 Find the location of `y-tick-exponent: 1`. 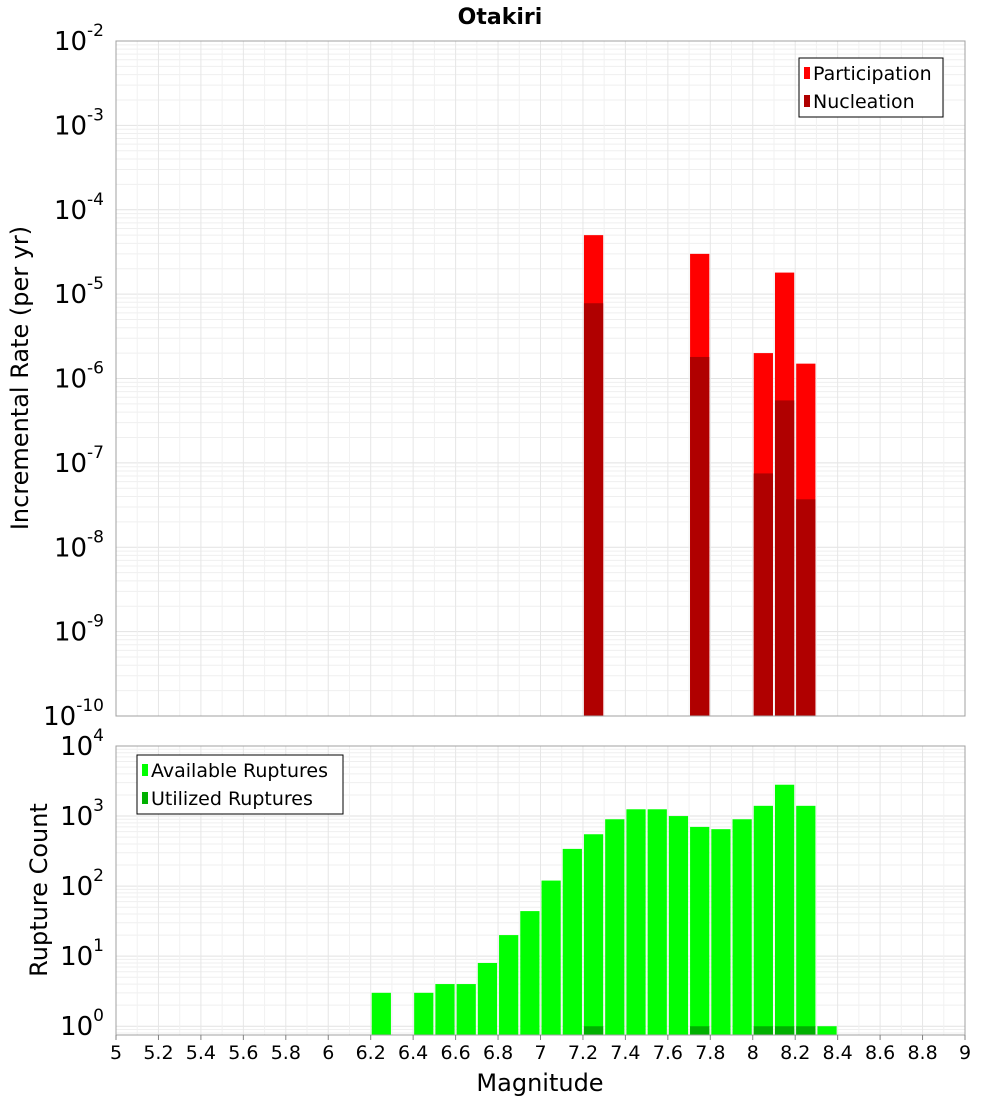

y-tick-exponent: 1 is located at coordinates (98, 946).